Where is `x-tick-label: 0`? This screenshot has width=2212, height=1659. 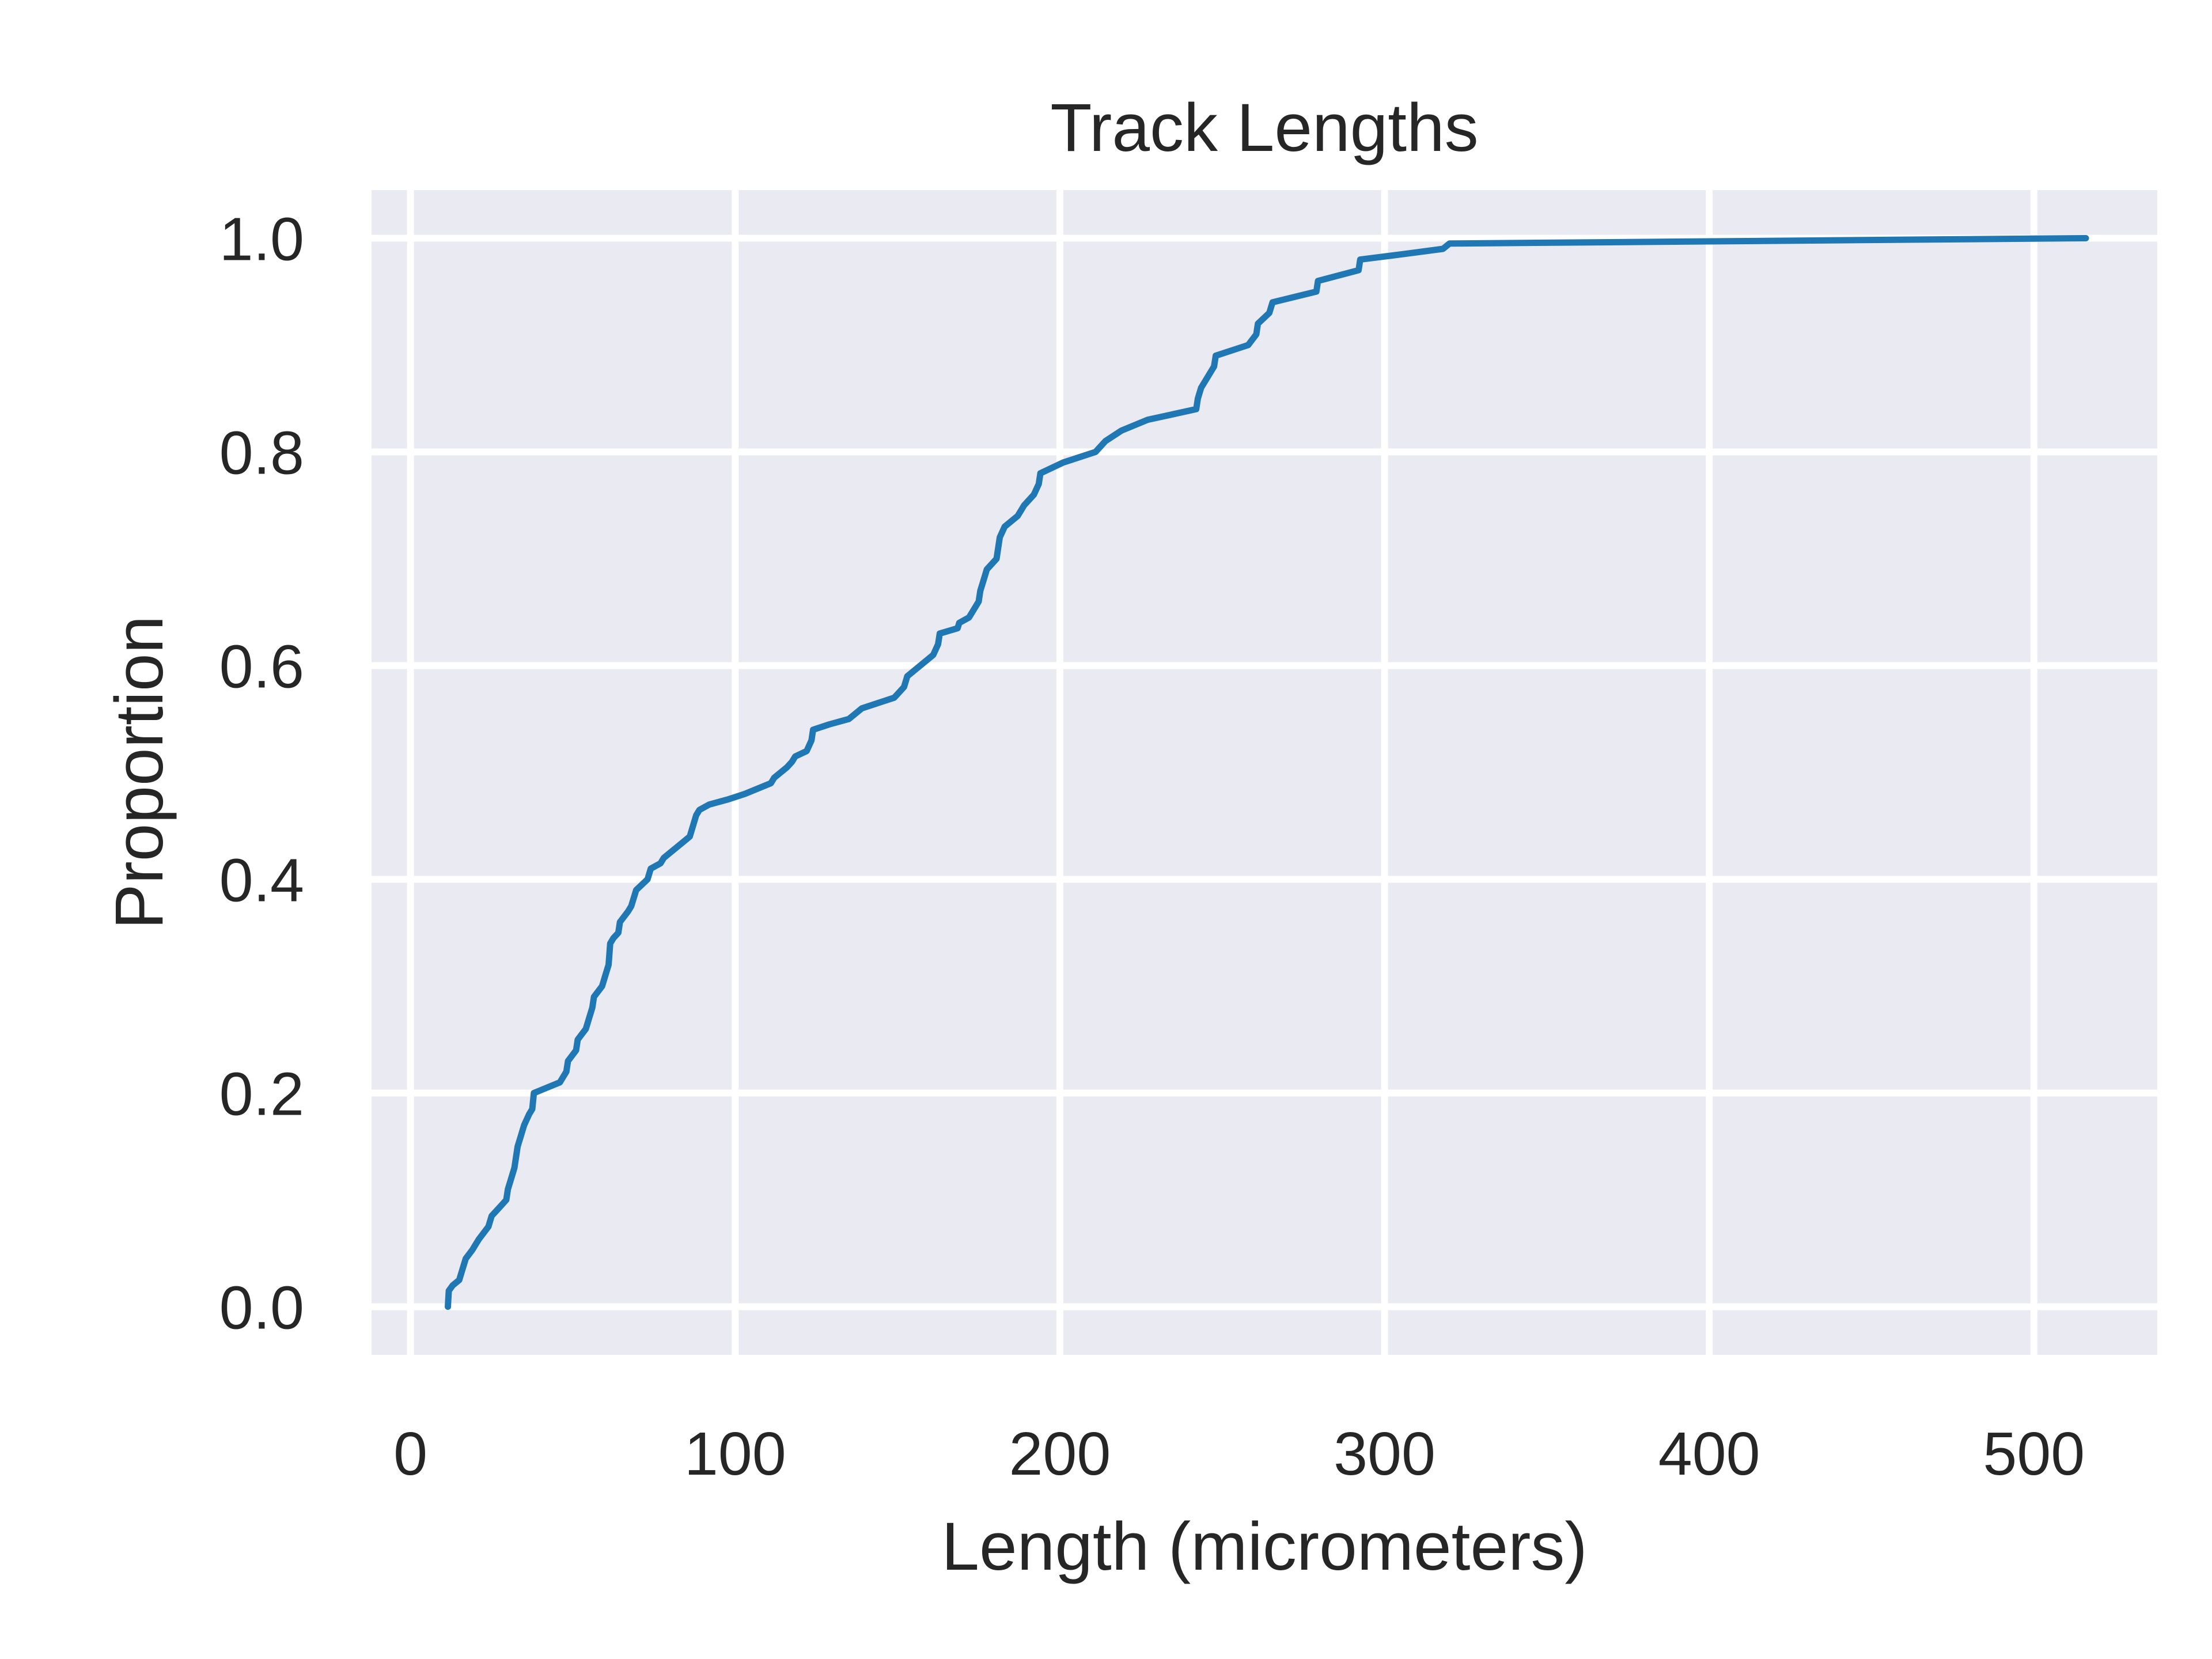 x-tick-label: 0 is located at coordinates (410, 1454).